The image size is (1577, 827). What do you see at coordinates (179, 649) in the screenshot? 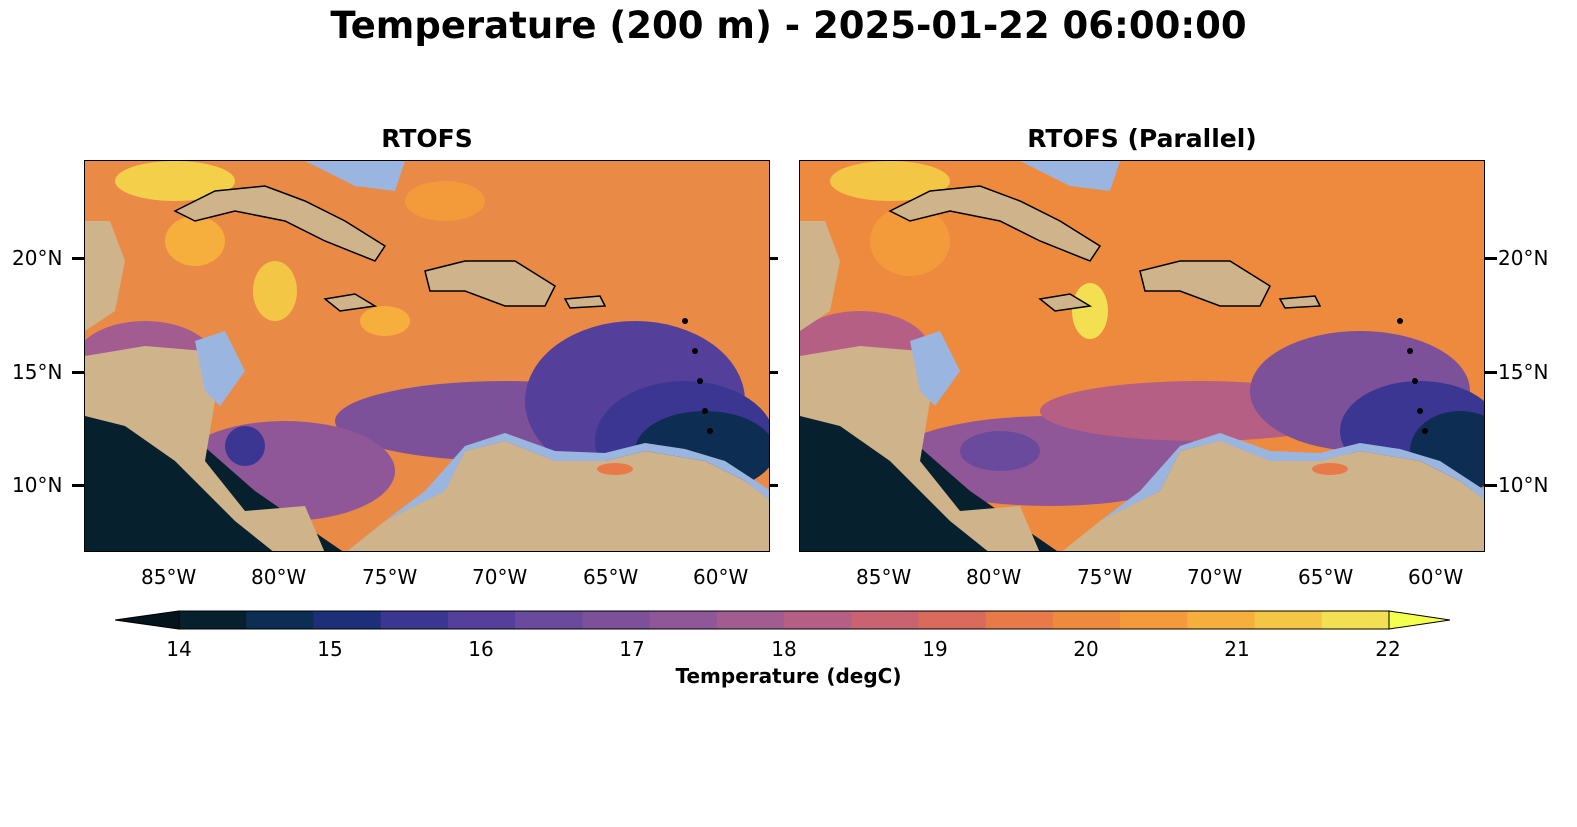
I see `colorbar-tick-label: 14` at bounding box center [179, 649].